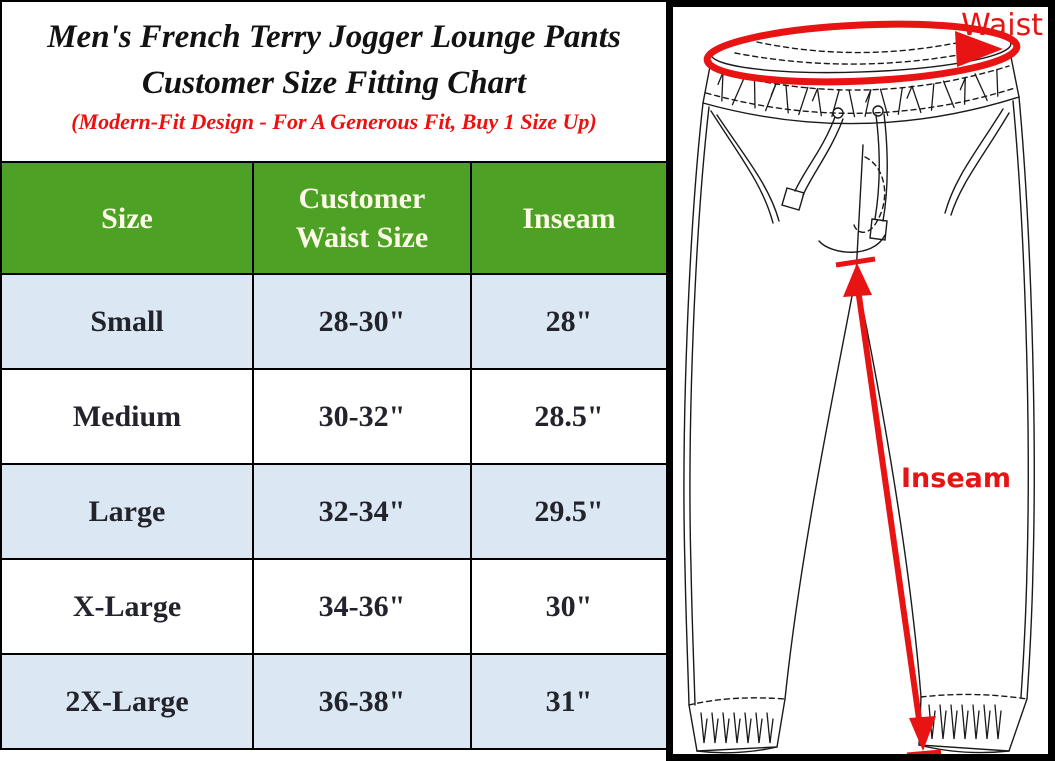  I want to click on table-row: X-Large 34-36" 30", so click(334, 606).